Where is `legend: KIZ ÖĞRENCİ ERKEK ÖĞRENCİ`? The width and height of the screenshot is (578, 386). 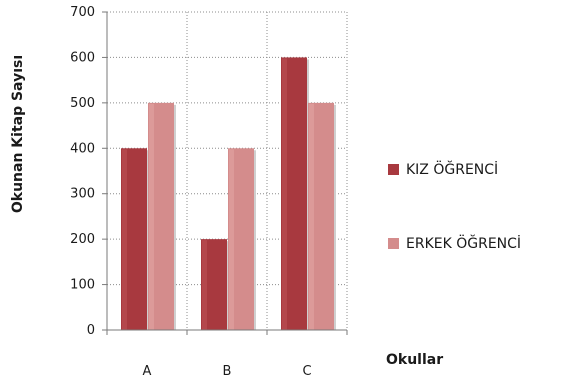
legend: KIZ ÖĞRENCİ ERKEK ÖĞRENCİ is located at coordinates (454, 206).